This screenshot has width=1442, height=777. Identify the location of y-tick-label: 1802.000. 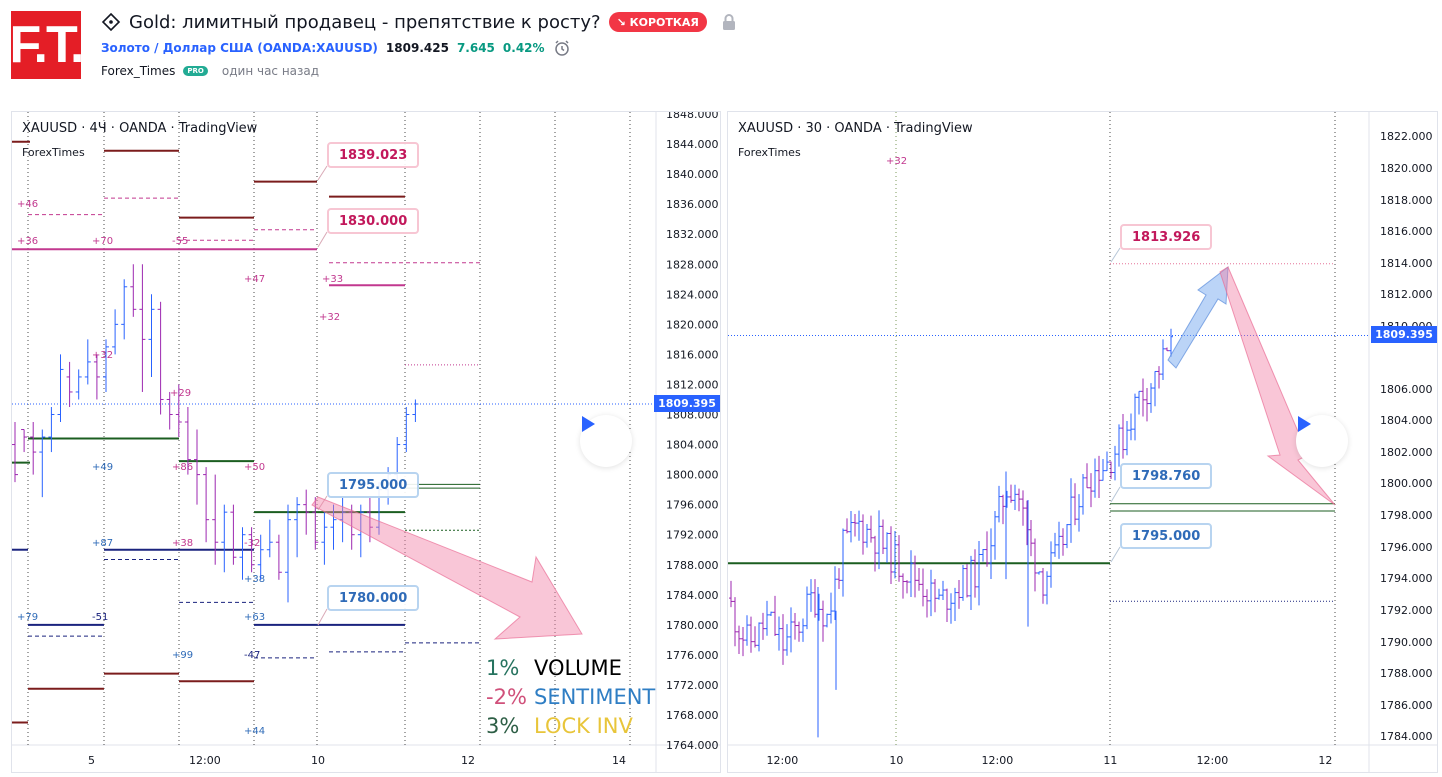
(1406, 452).